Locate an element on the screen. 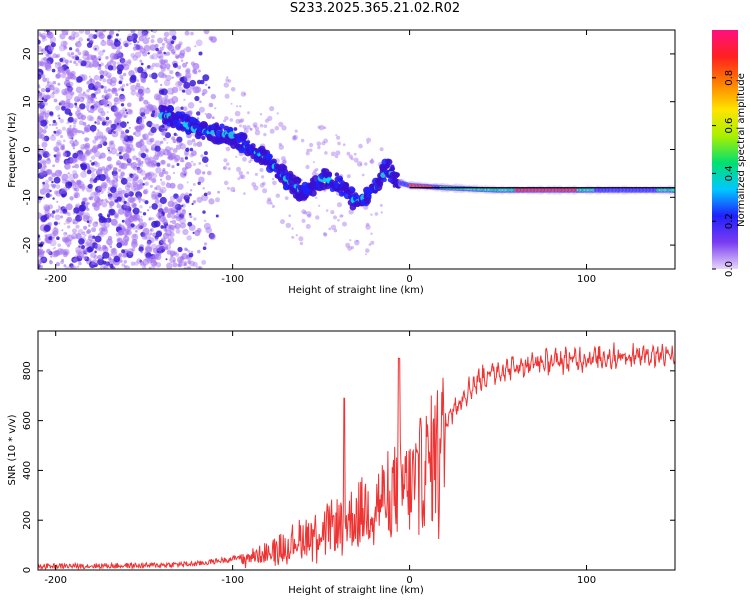  colorbar-ticks: 0.0 0.2 0.4 0.6 0.8 is located at coordinates (723, 173).